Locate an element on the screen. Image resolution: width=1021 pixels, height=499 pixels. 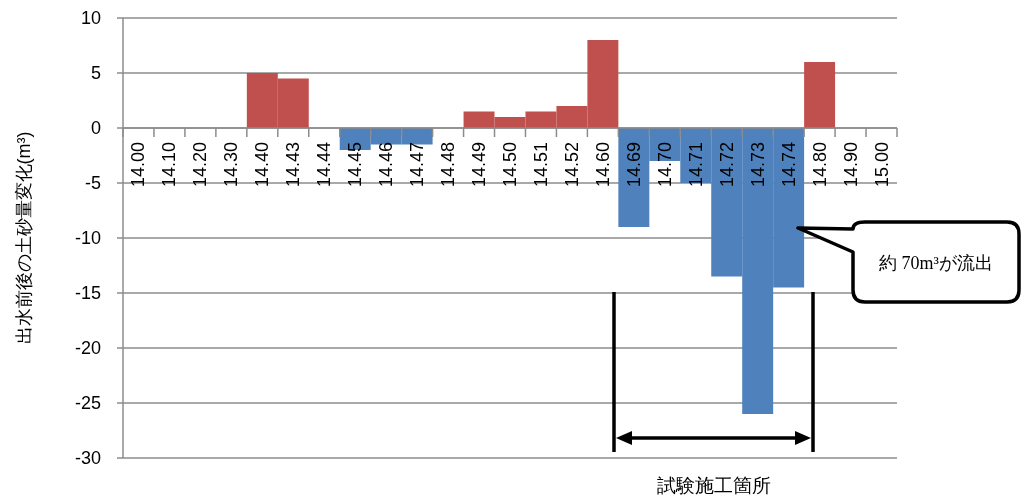
x-tick-label: 14.00 is located at coordinates (138, 165).